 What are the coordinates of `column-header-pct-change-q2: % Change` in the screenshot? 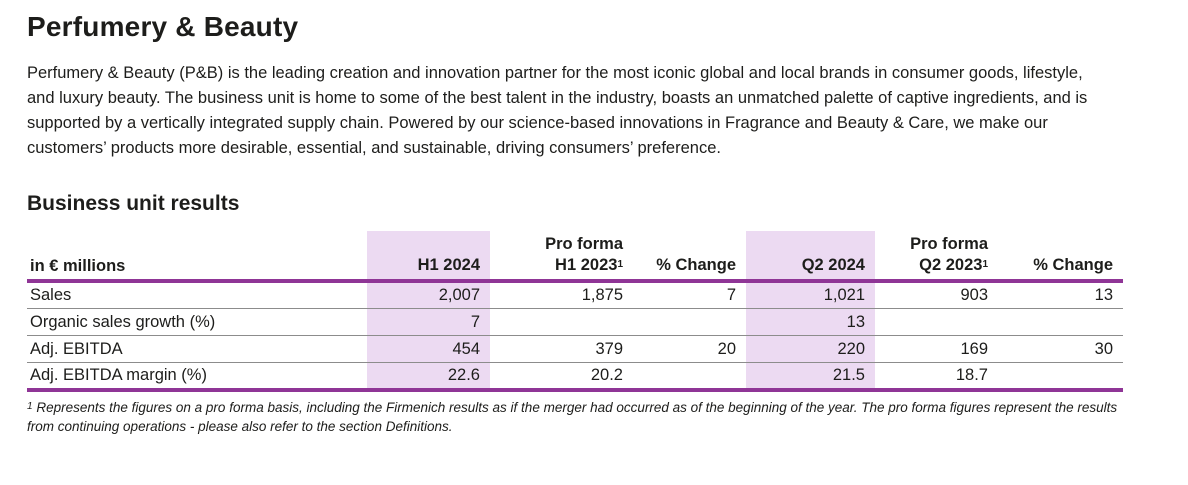 It's located at (1060, 256).